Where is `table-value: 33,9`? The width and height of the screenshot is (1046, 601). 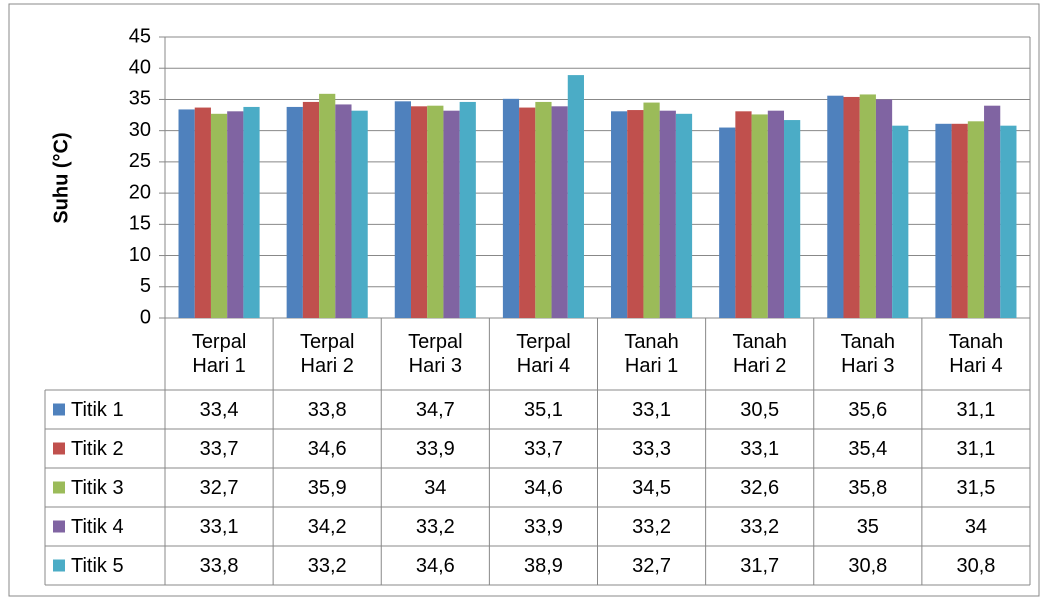 table-value: 33,9 is located at coordinates (543, 526).